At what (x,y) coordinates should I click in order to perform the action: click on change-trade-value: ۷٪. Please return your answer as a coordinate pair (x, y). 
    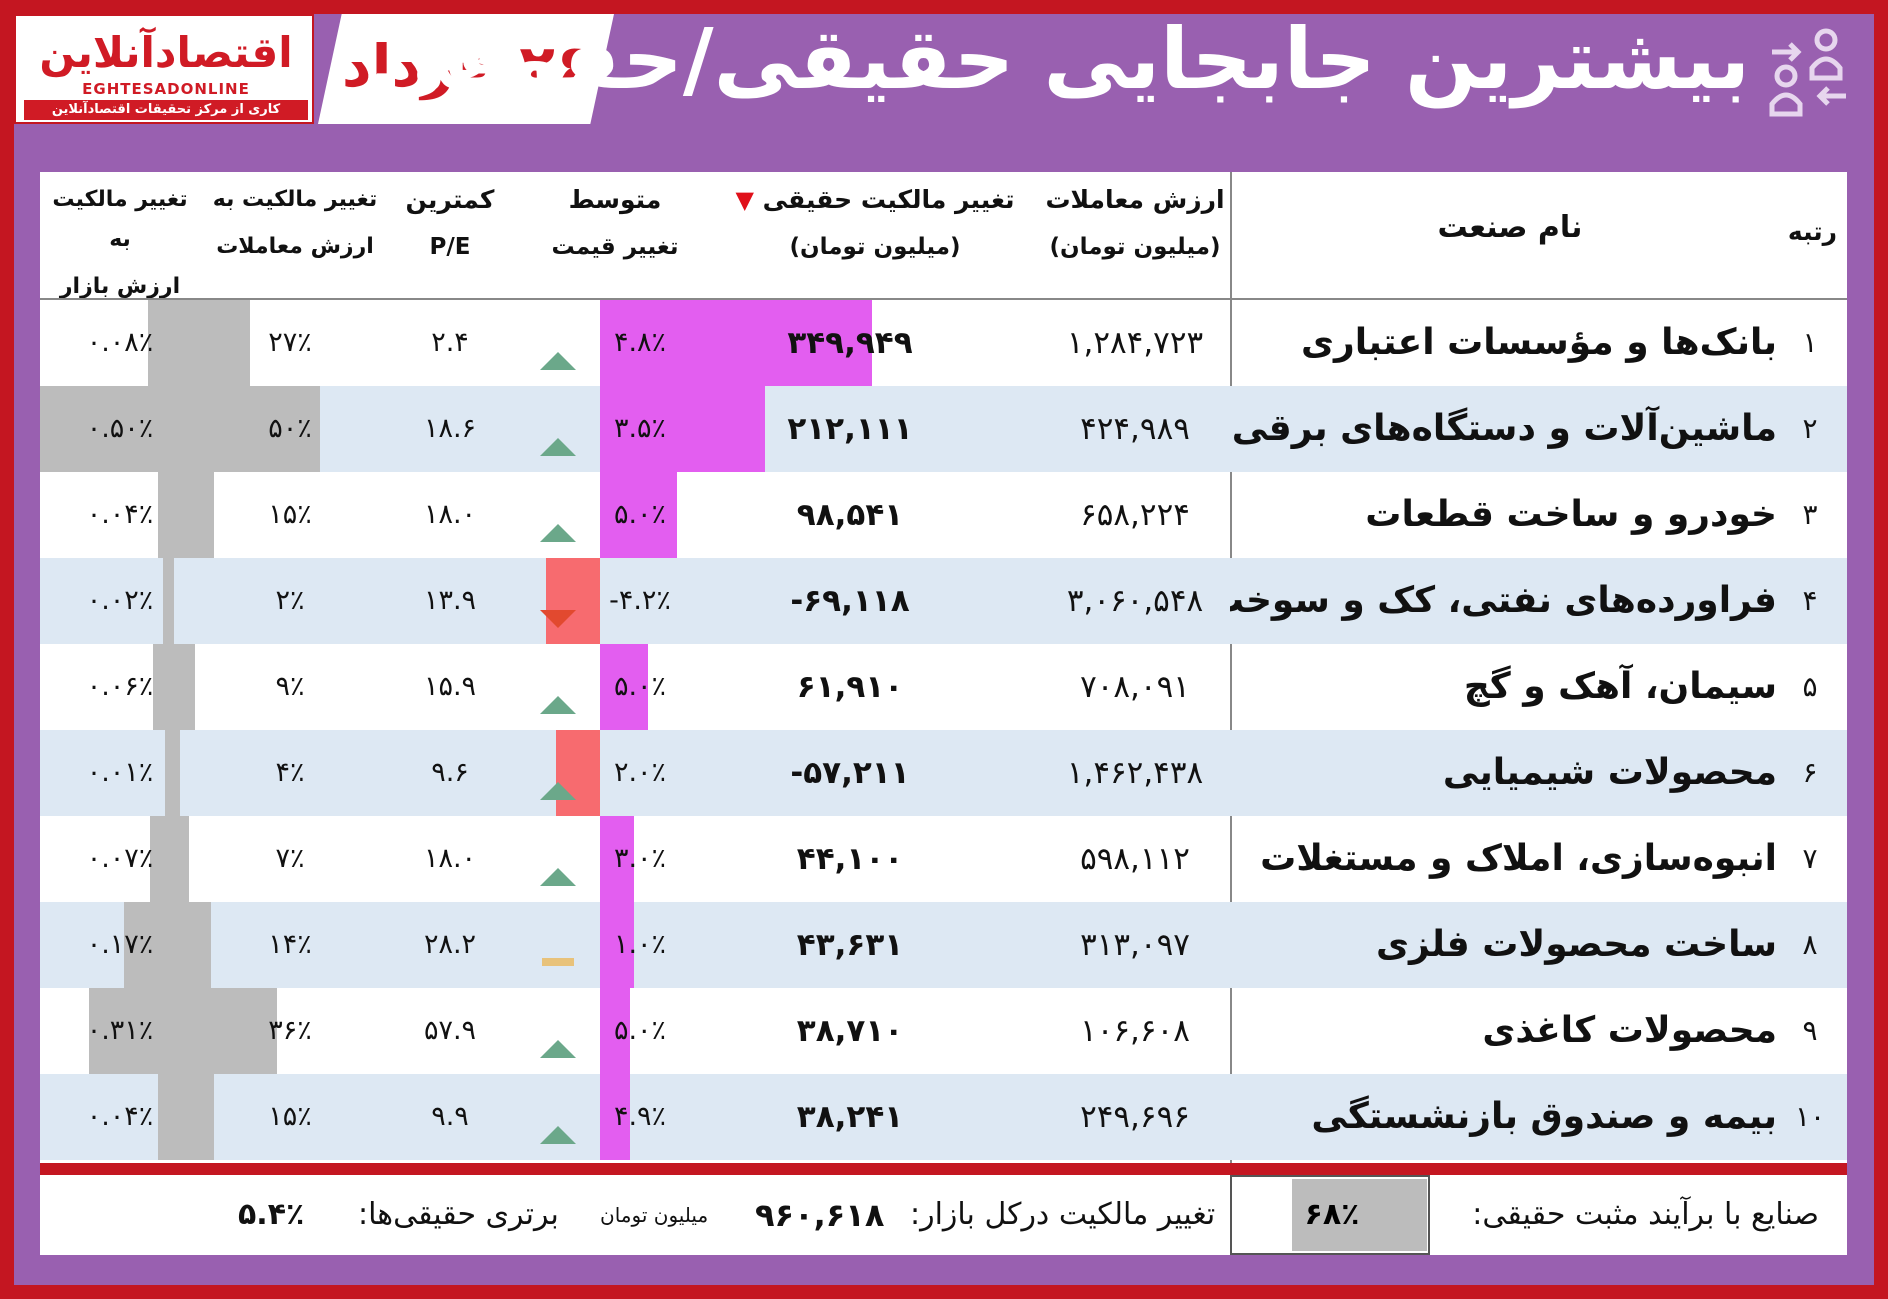
    Looking at the image, I should click on (290, 858).